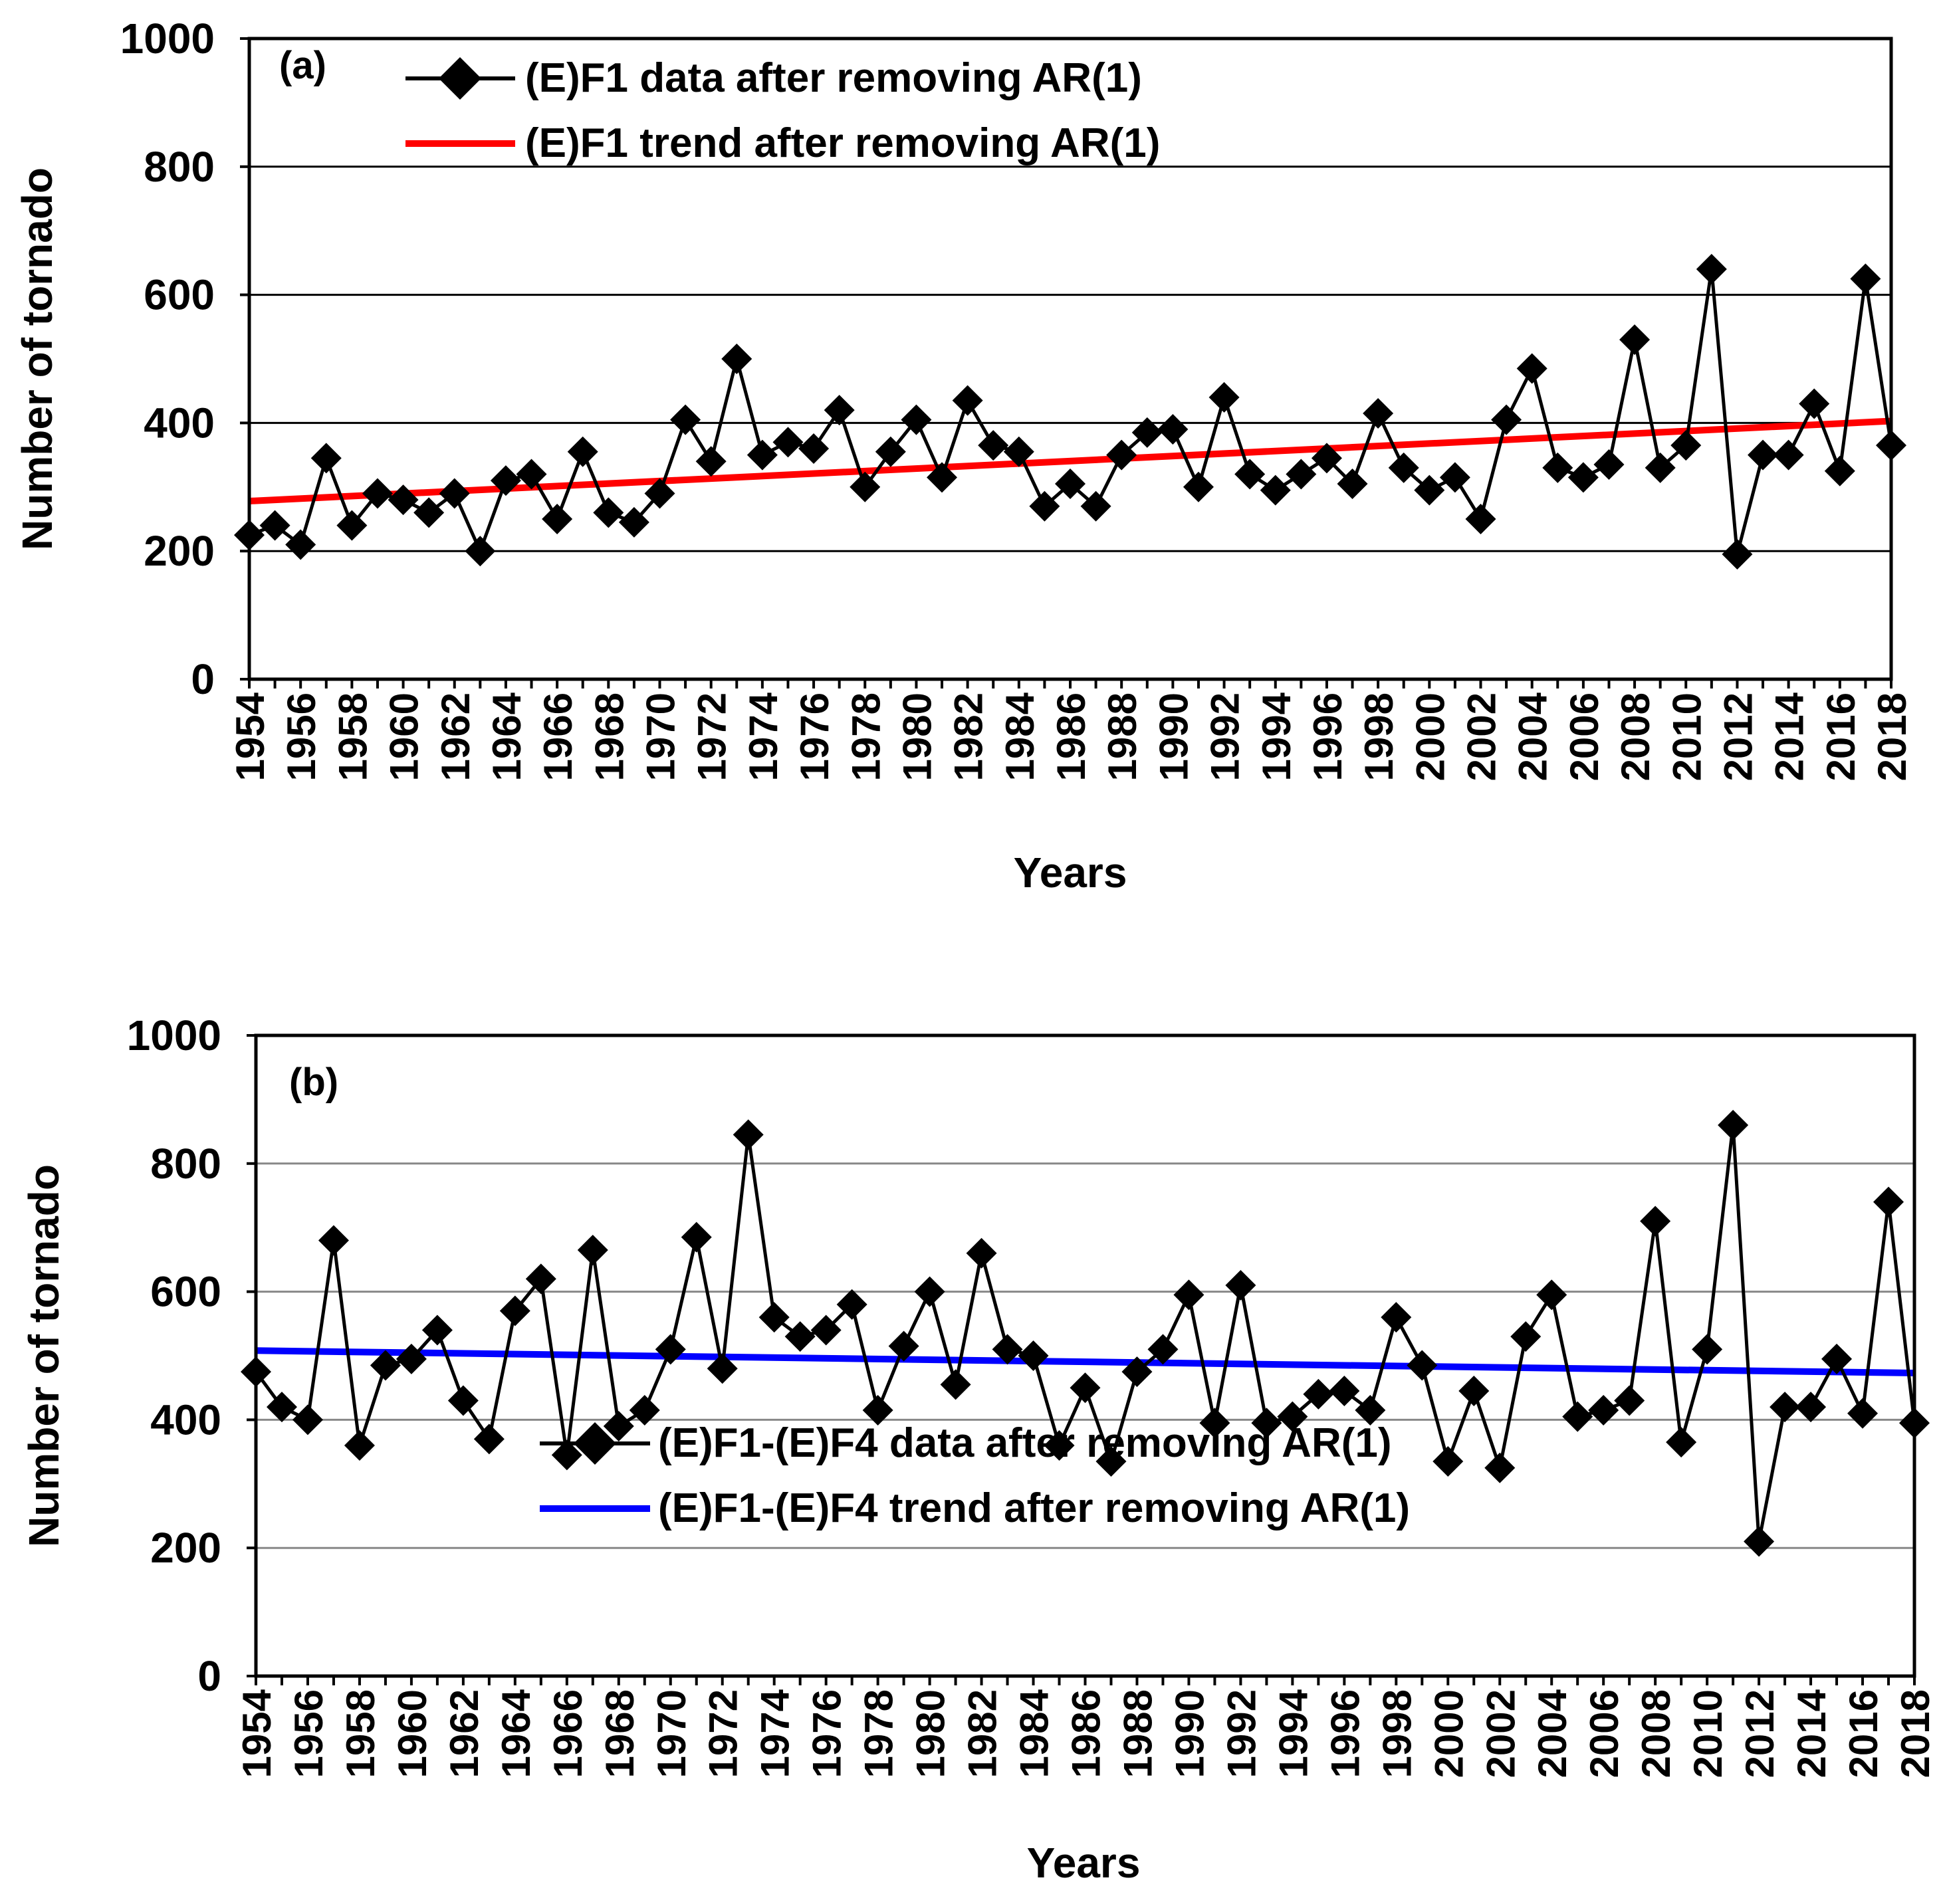 The width and height of the screenshot is (1945, 1904). What do you see at coordinates (1500, 1733) in the screenshot?
I see `panel-b-x-tick-label-2002: 2002` at bounding box center [1500, 1733].